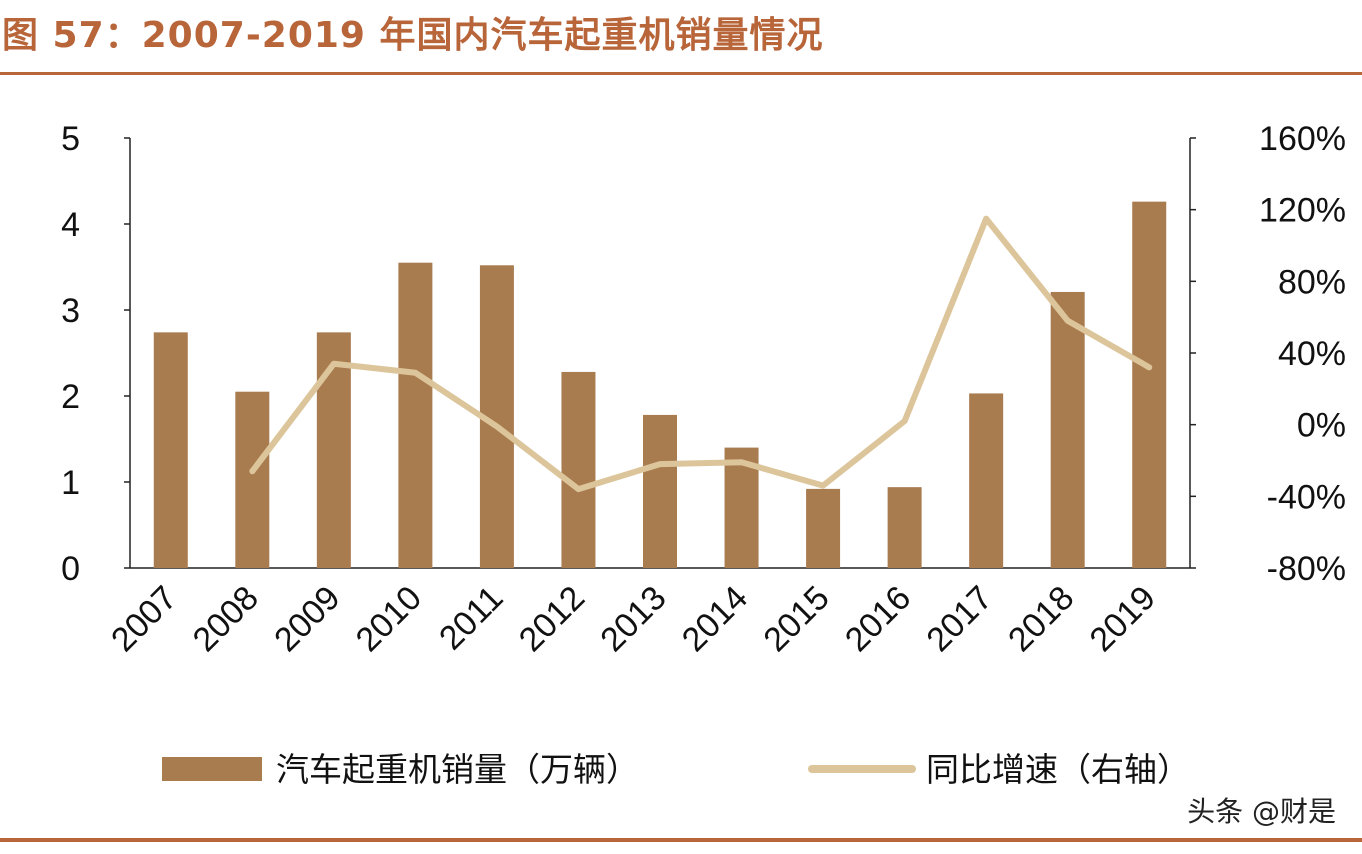 The image size is (1362, 854). I want to click on right-tick-label: 80%, so click(1312, 282).